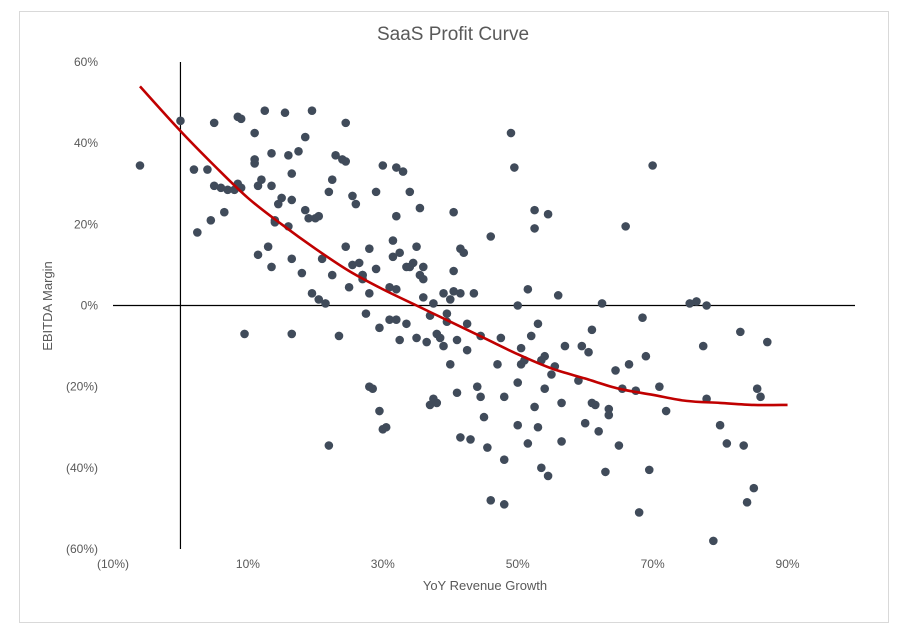 Image resolution: width=906 pixels, height=634 pixels. I want to click on y-tick-label: (40%), so click(82, 468).